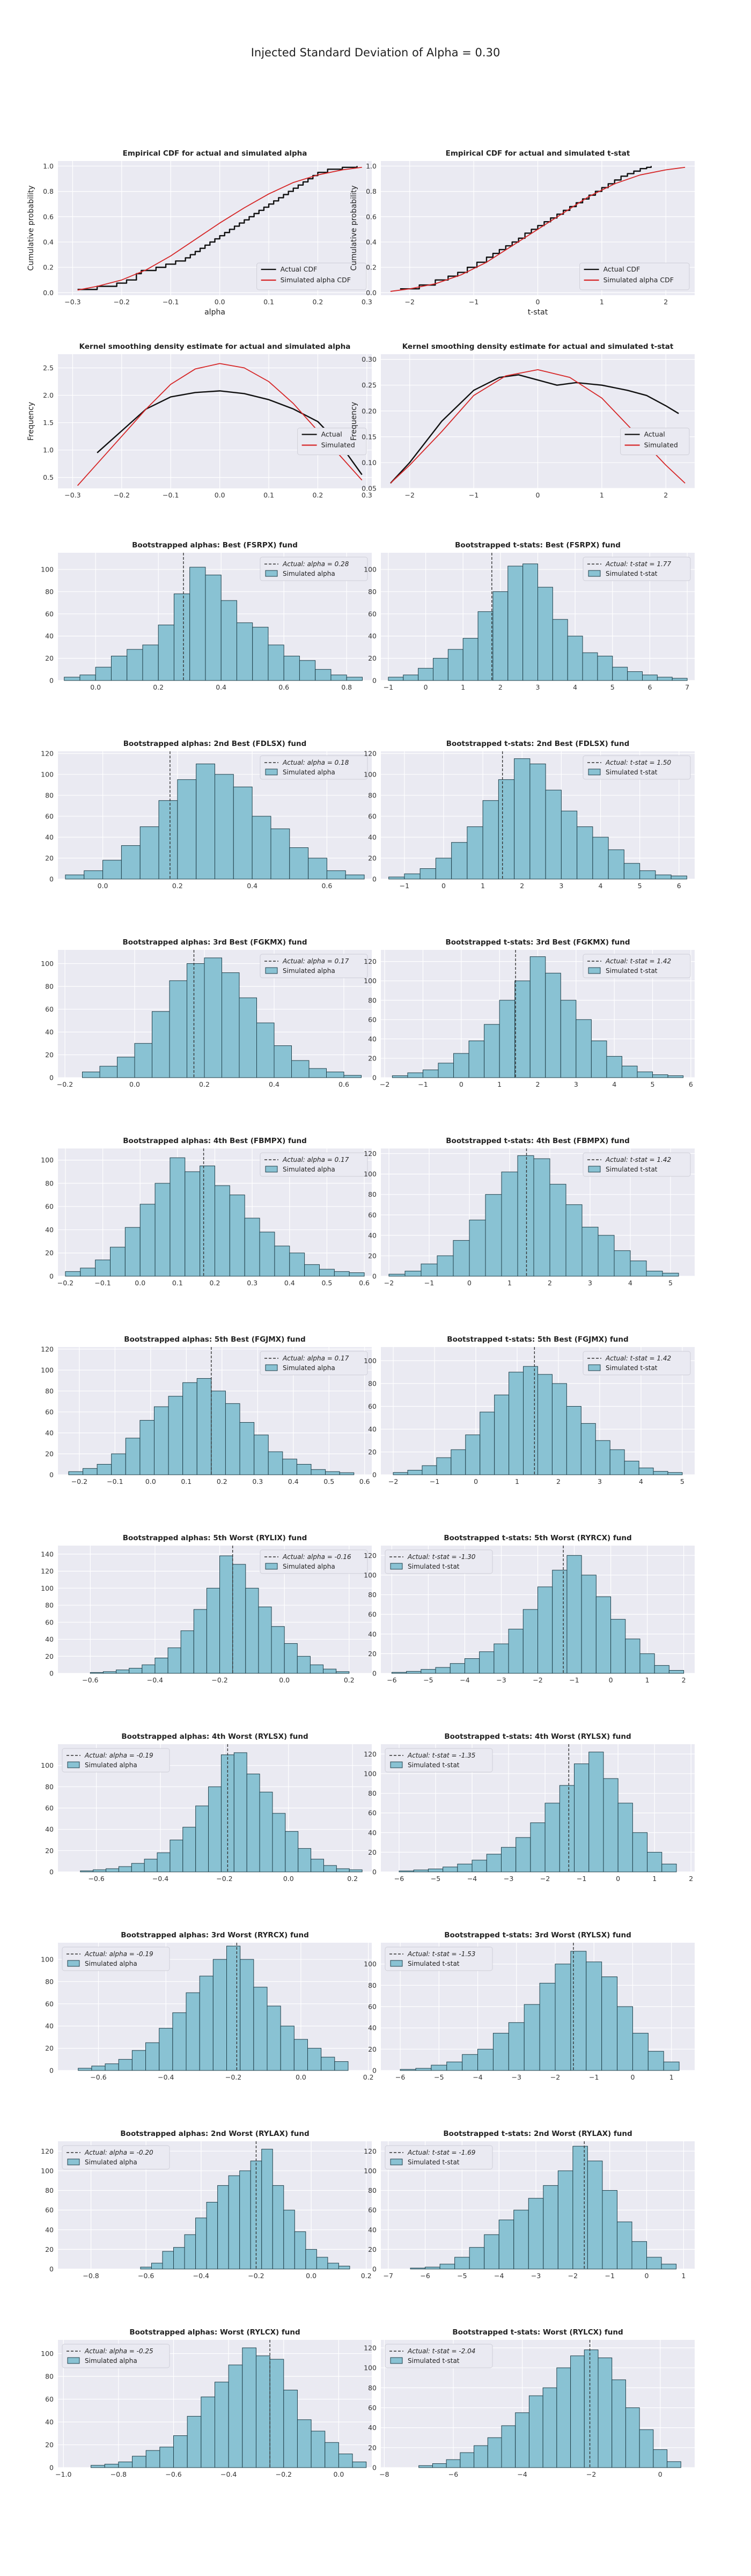  Describe the element at coordinates (439, 2157) in the screenshot. I see `legend: Actual: t-stat = -1.69 Simulated t-stat` at that location.